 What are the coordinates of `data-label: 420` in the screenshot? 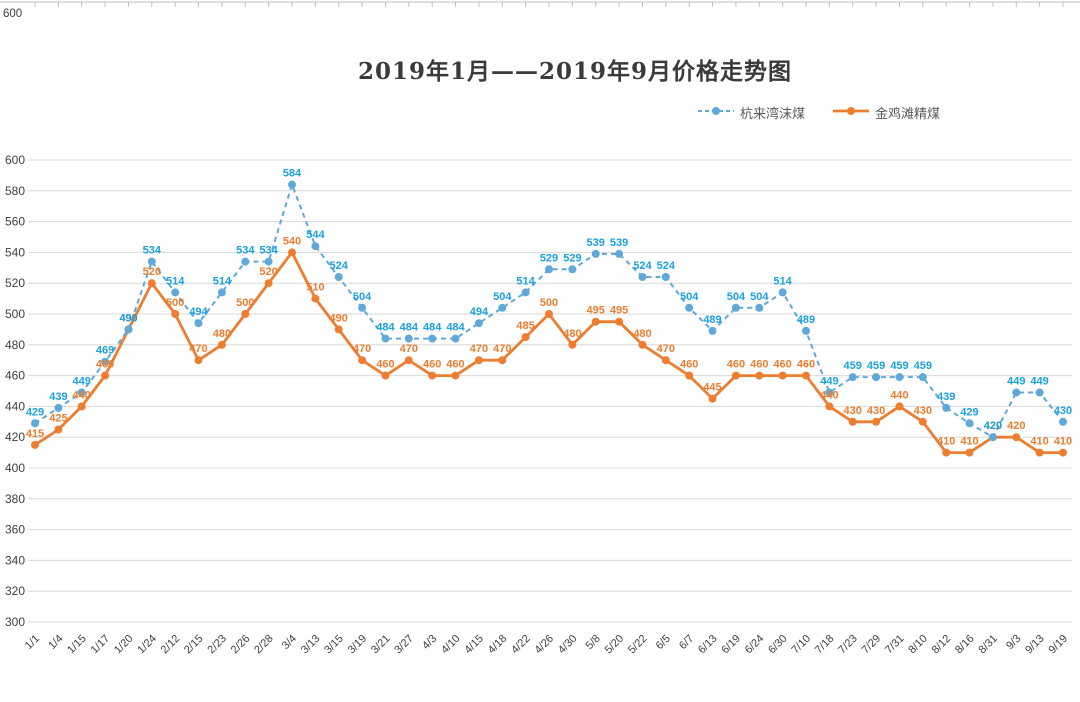 It's located at (993, 426).